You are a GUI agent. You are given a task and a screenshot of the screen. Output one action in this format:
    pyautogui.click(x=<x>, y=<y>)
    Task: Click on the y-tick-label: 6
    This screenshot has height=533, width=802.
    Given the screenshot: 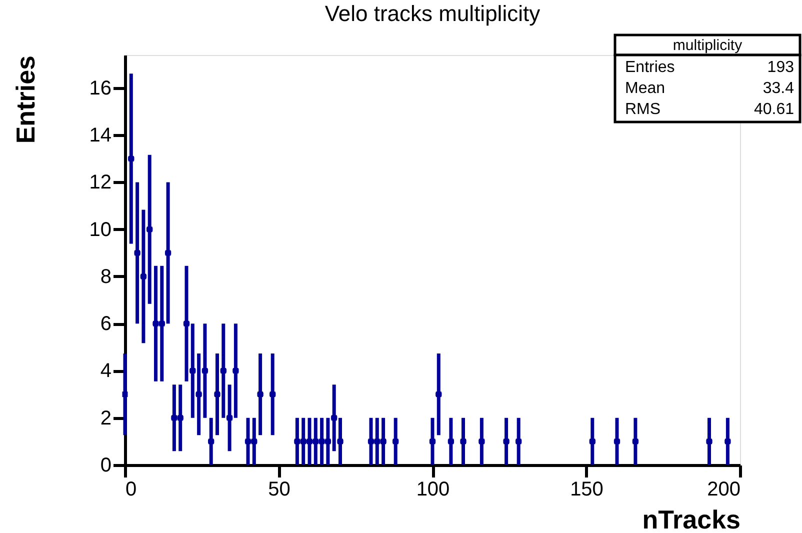 What is the action you would take?
    pyautogui.click(x=106, y=324)
    